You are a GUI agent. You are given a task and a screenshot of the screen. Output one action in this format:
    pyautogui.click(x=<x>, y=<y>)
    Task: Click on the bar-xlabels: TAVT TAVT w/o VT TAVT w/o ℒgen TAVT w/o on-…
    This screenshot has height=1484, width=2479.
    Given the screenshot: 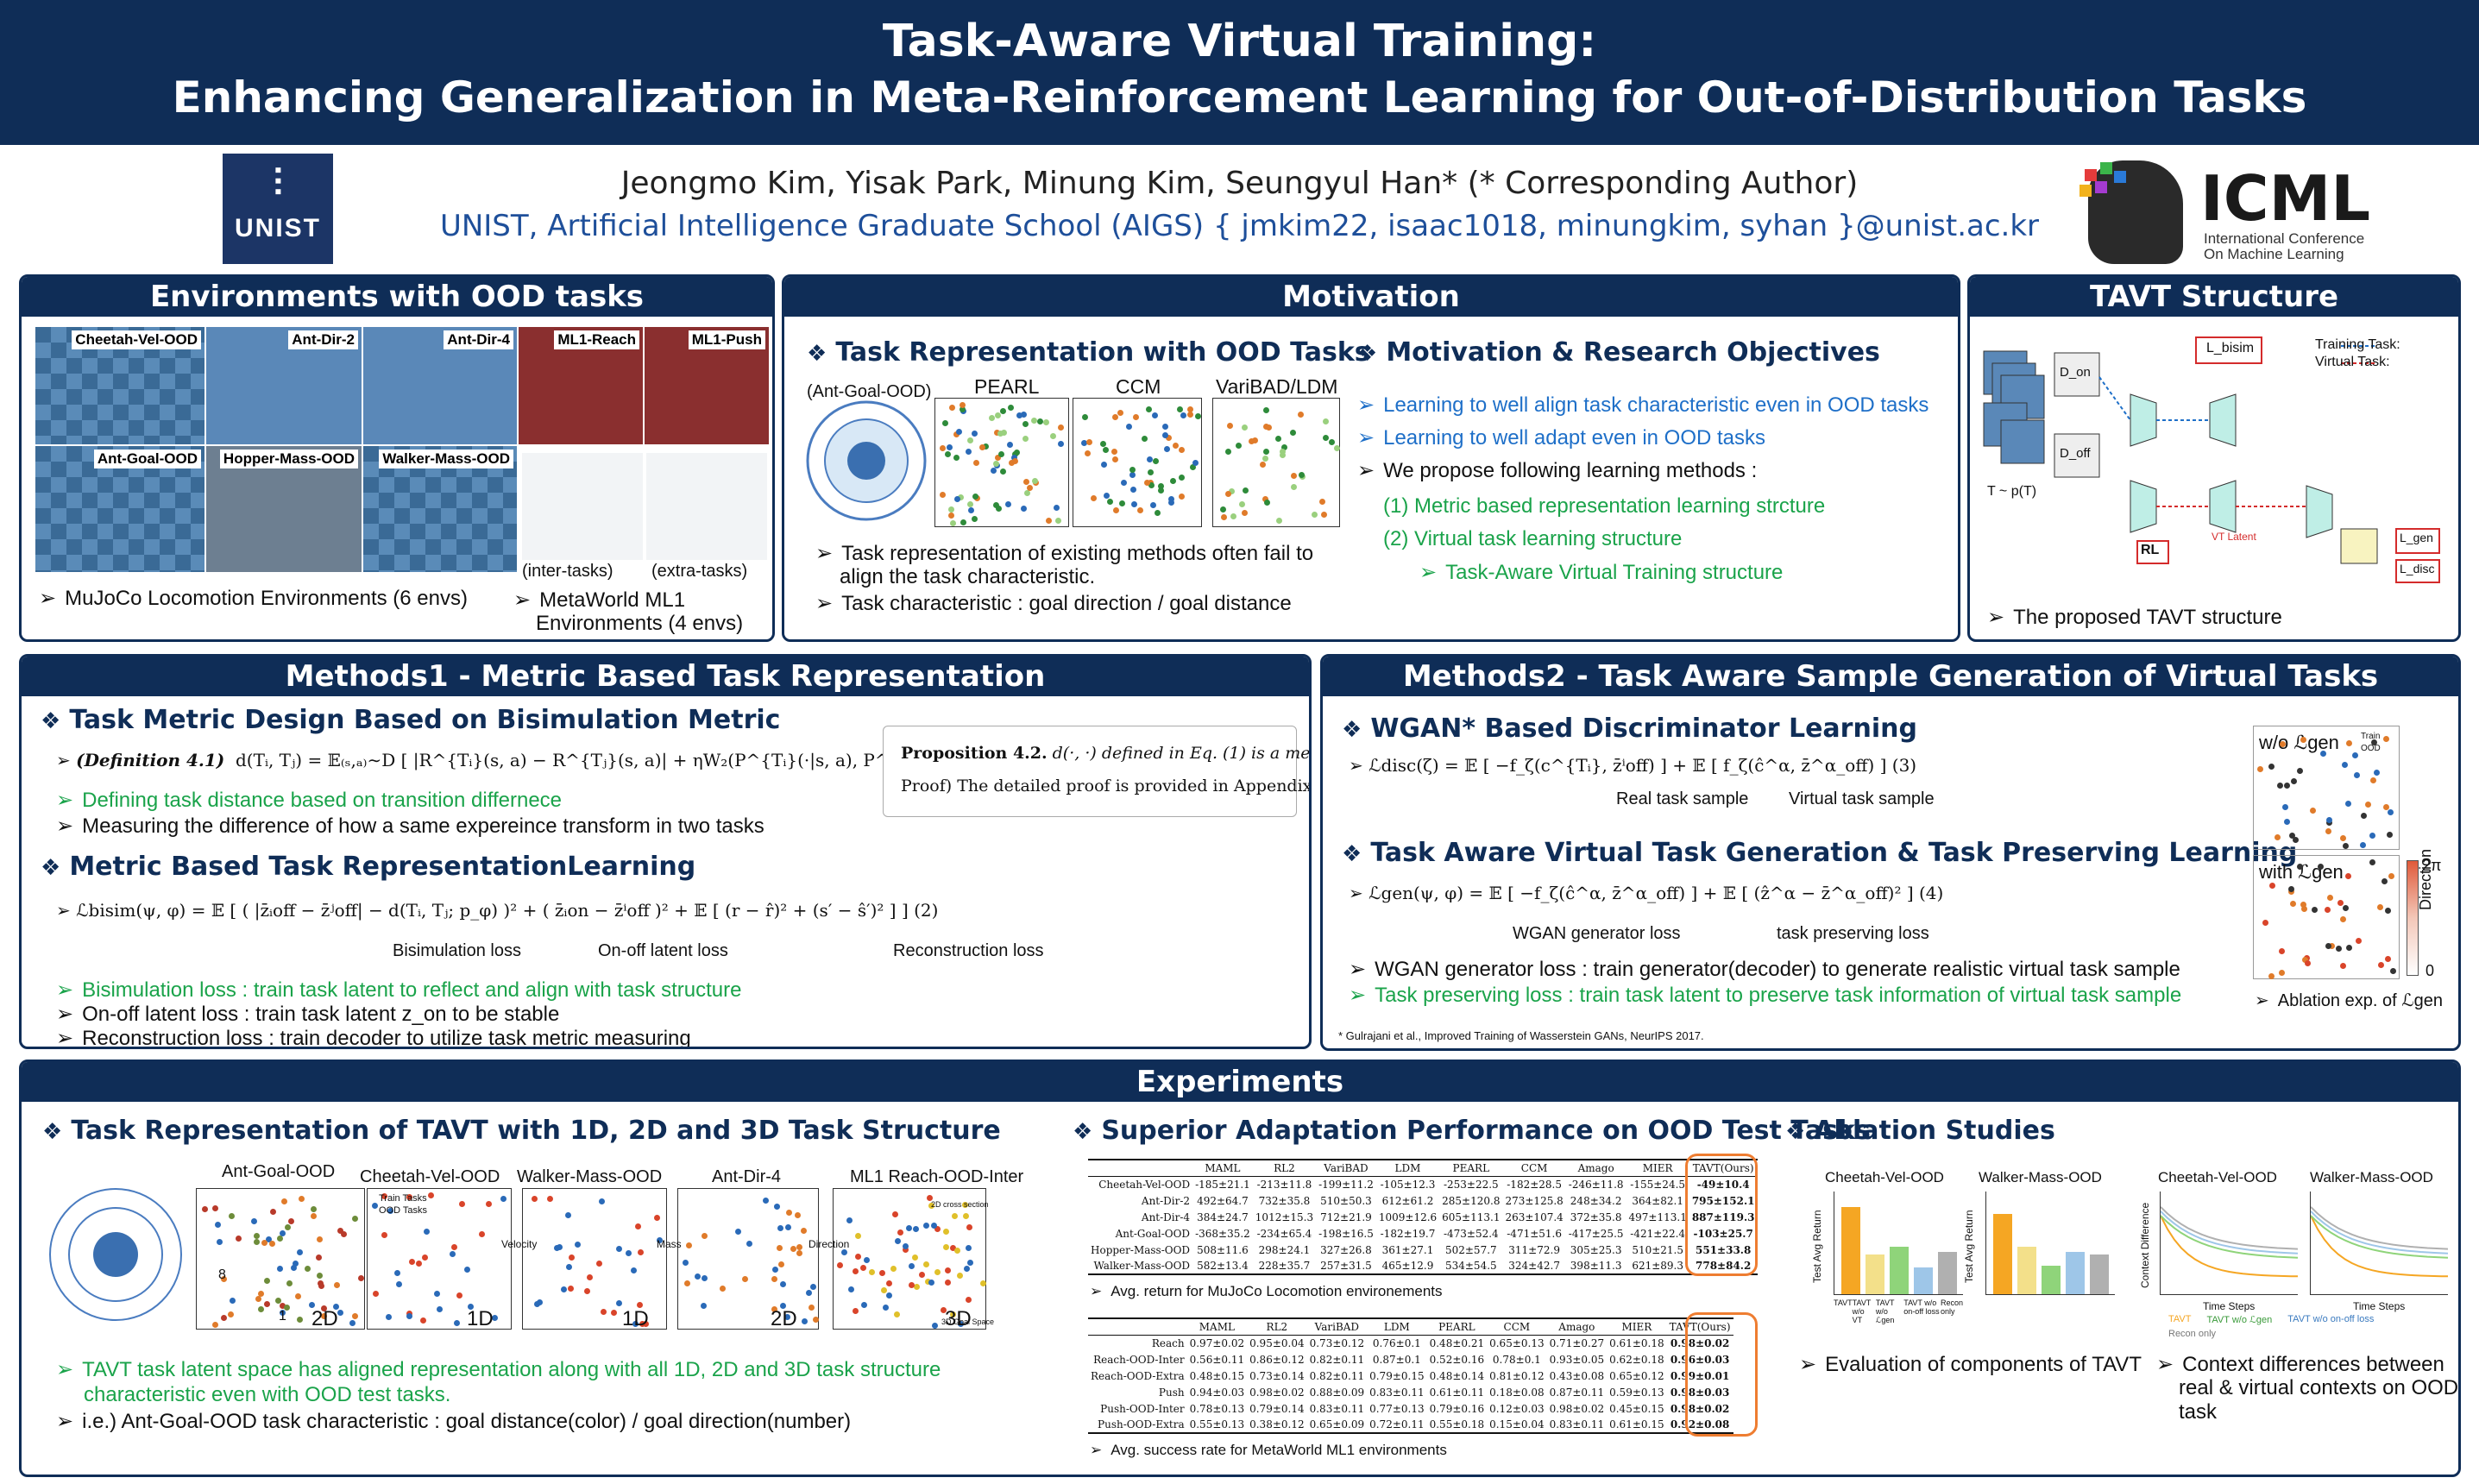 What is the action you would take?
    pyautogui.click(x=1899, y=1311)
    